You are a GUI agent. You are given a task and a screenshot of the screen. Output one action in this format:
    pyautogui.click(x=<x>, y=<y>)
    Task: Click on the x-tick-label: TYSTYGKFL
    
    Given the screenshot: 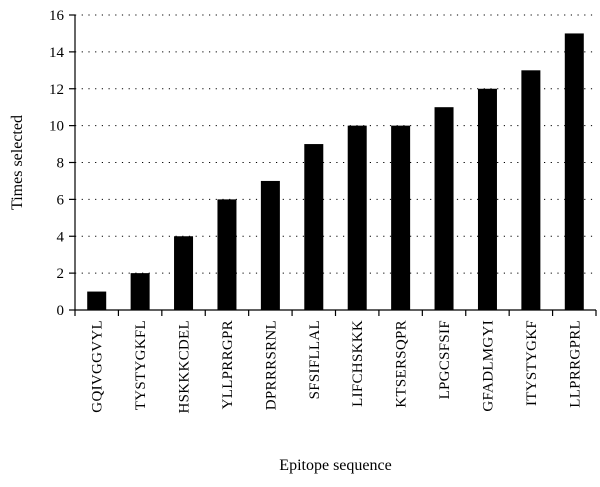 What is the action you would take?
    pyautogui.click(x=141, y=365)
    